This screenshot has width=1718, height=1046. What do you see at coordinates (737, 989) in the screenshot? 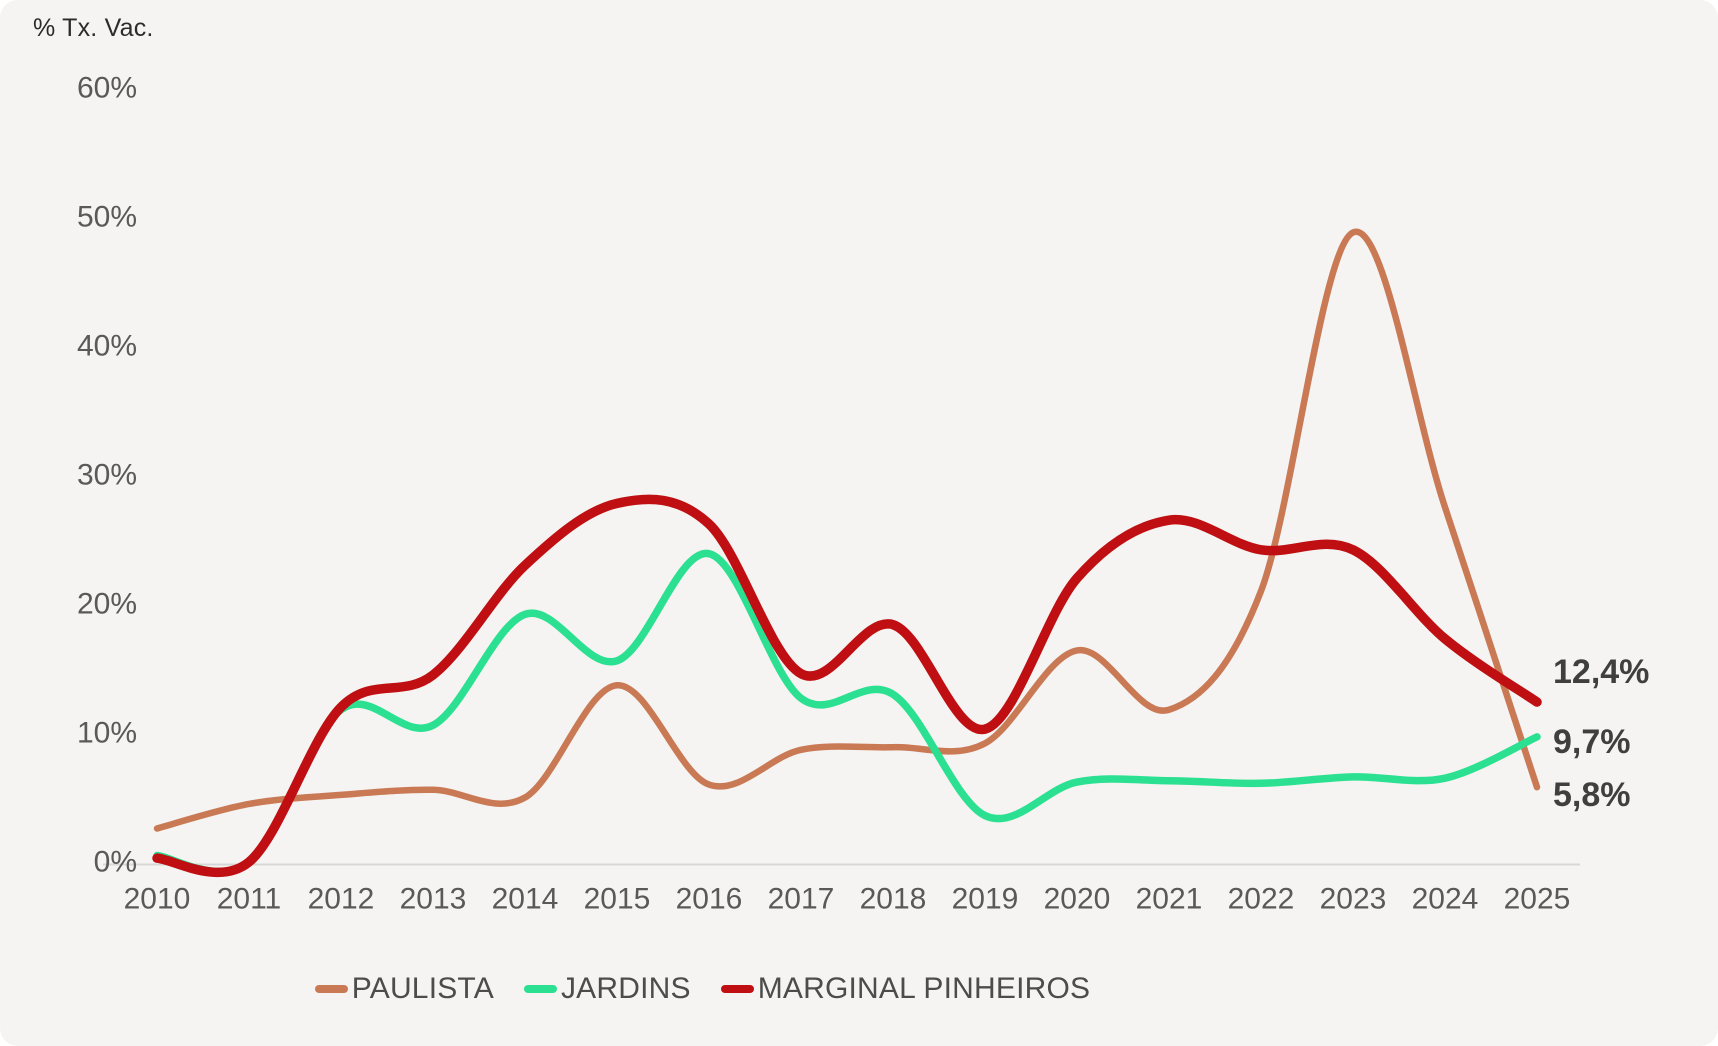
I see `legend-swatch-marginal-pinheiros` at bounding box center [737, 989].